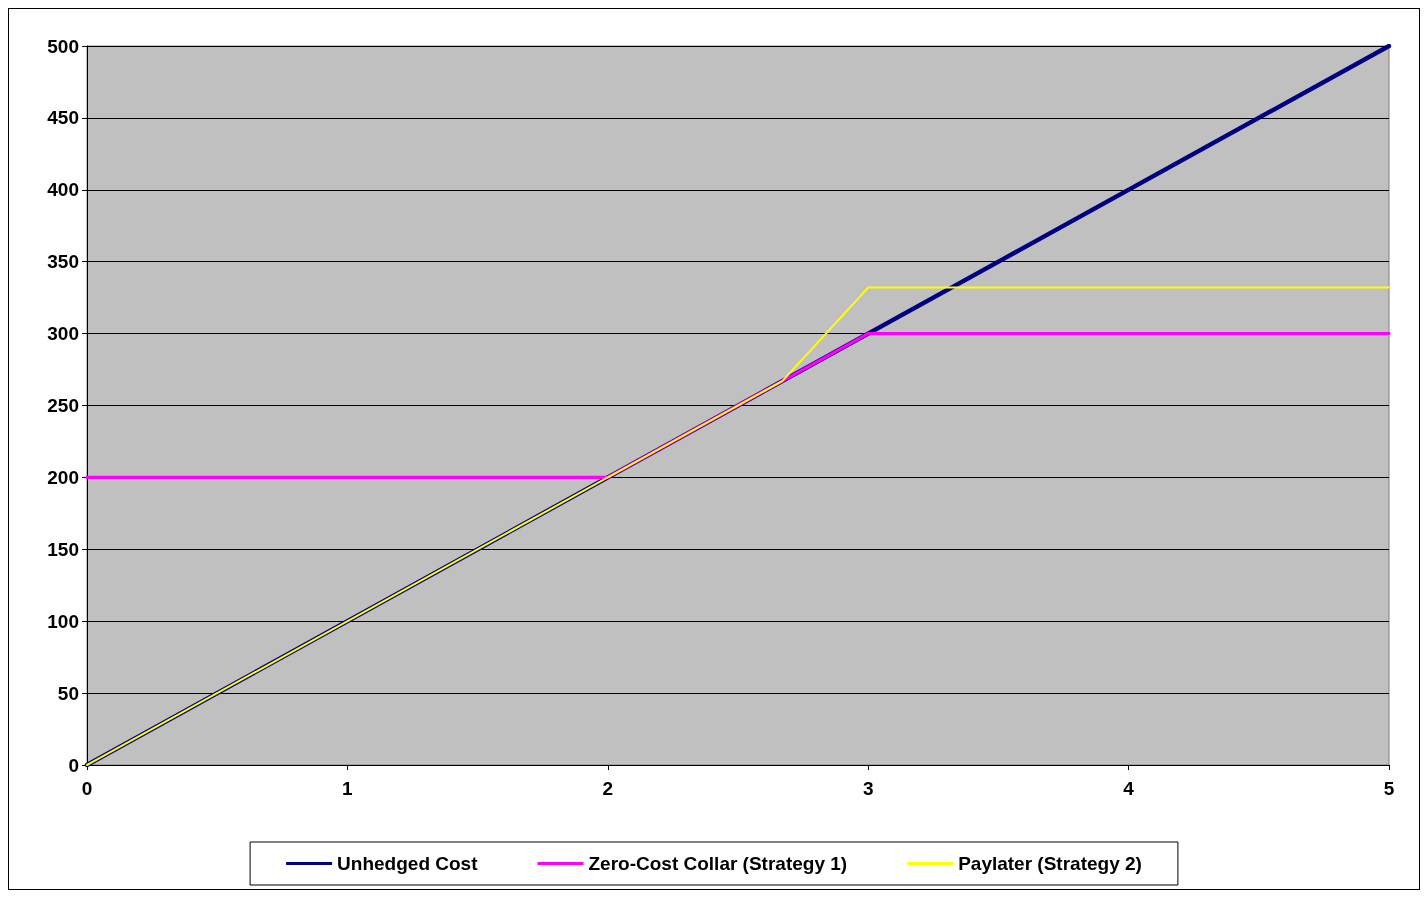 Image resolution: width=1428 pixels, height=899 pixels. Describe the element at coordinates (63, 46) in the screenshot. I see `y-tick-label: 500` at that location.